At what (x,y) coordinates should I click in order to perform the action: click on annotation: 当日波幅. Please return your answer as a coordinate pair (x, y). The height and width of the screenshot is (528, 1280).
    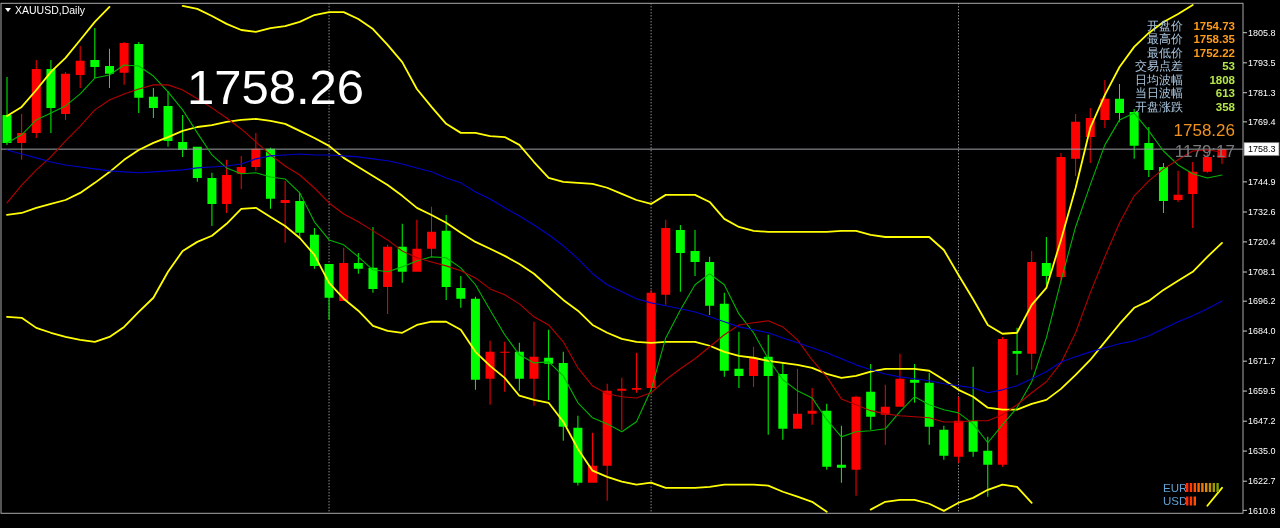
    Looking at the image, I should click on (1159, 93).